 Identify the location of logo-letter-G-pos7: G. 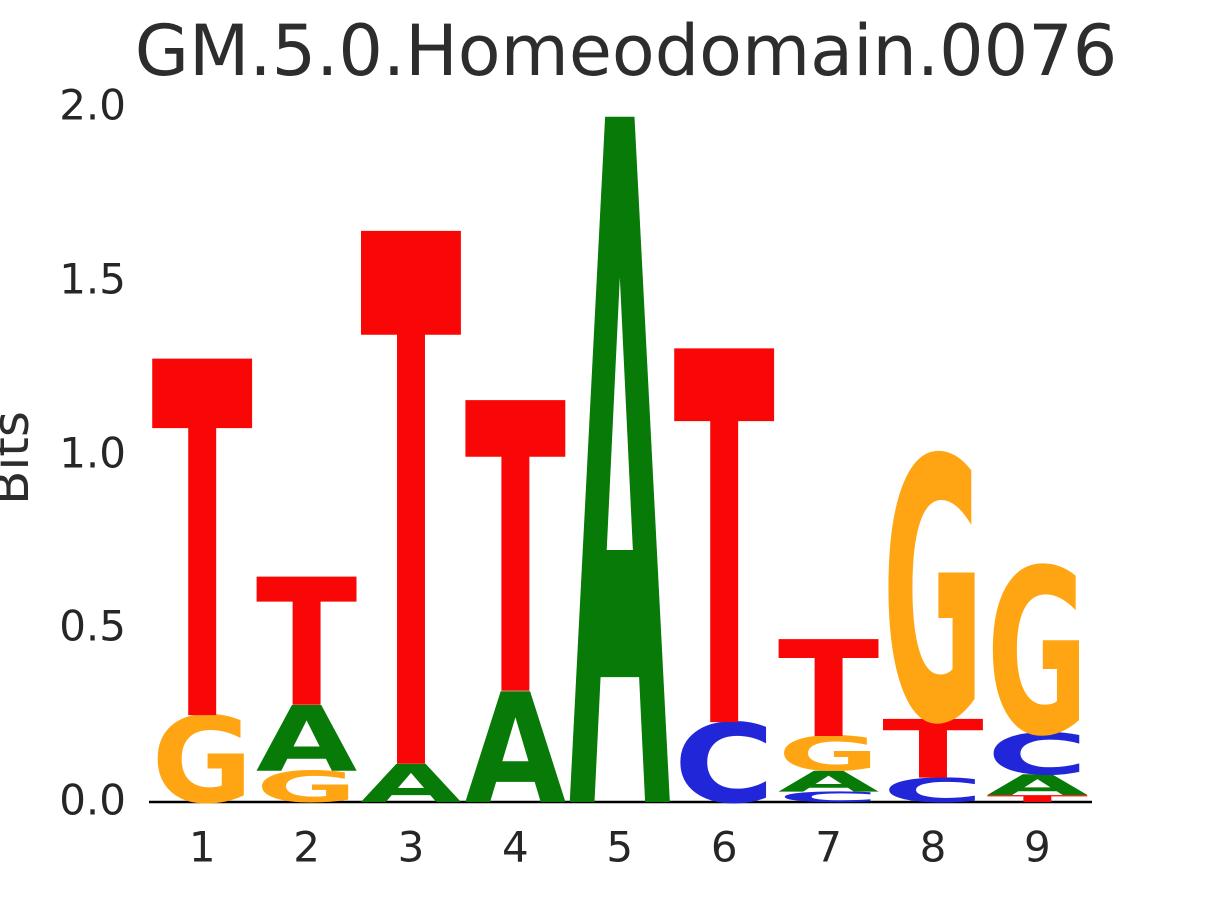
(828, 754).